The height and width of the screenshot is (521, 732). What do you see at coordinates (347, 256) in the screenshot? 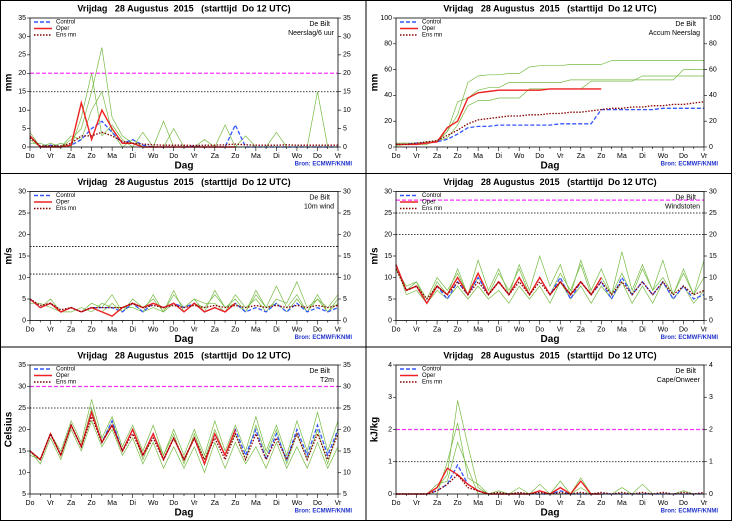
I see `y-tick-label: 15` at bounding box center [347, 256].